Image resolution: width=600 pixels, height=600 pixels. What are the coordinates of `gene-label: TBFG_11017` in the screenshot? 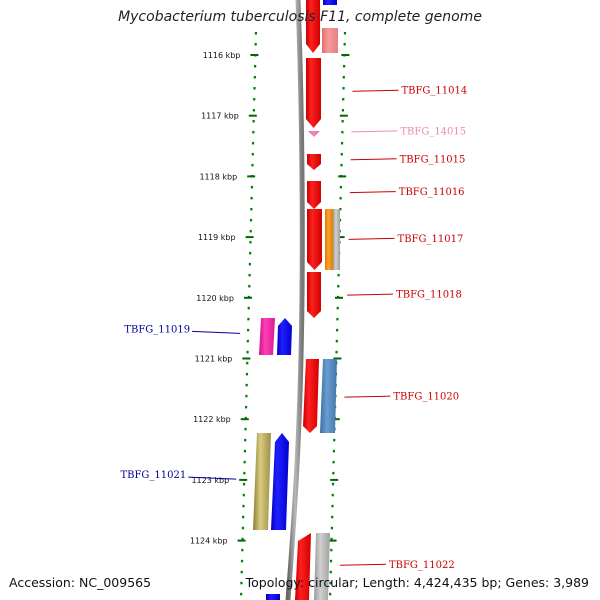 It's located at (431, 239).